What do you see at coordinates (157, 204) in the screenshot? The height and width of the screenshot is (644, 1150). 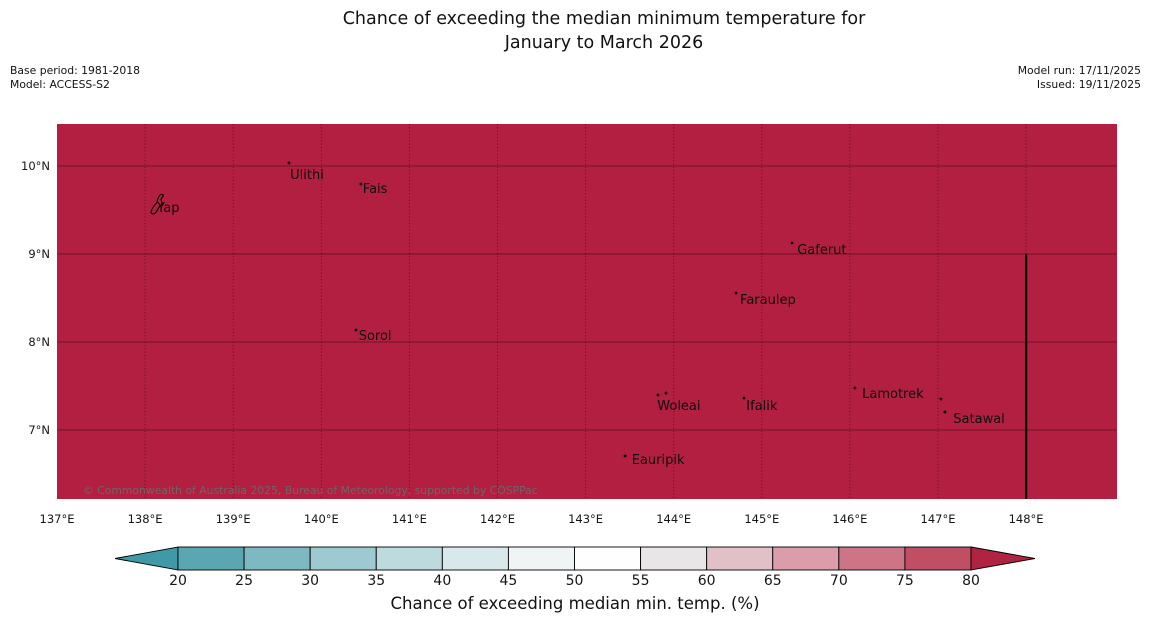 I see `yap-island-outline` at bounding box center [157, 204].